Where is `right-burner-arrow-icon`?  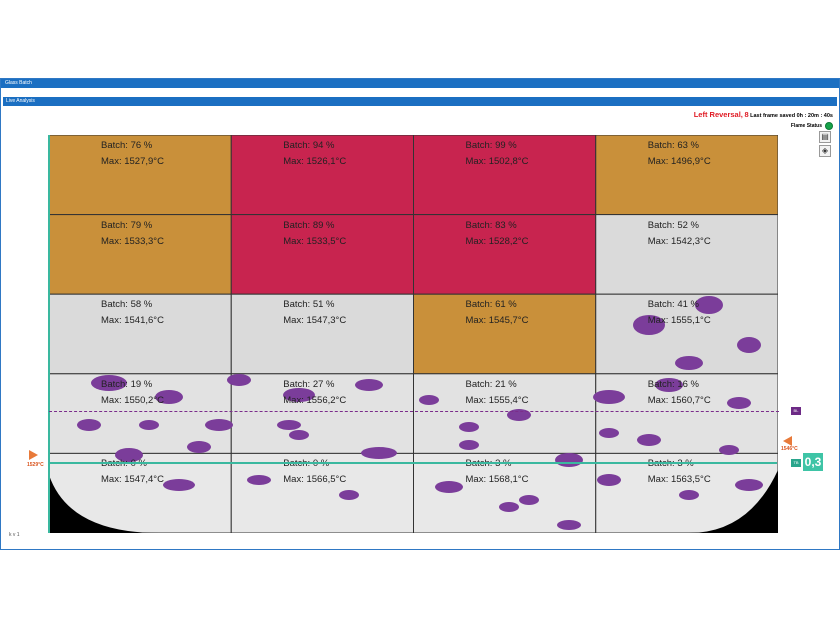 right-burner-arrow-icon is located at coordinates (787, 441).